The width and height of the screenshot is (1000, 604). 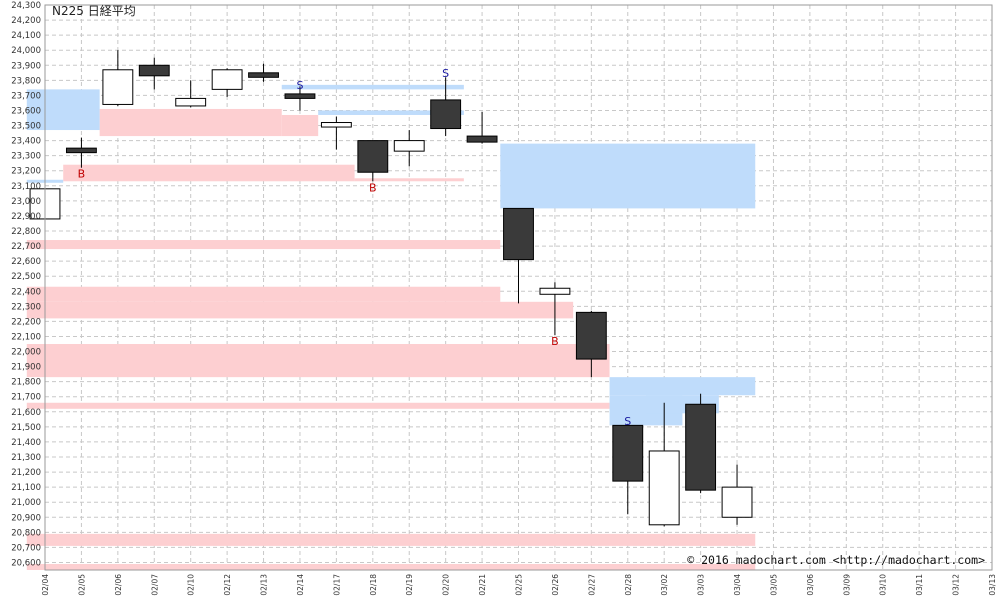 What do you see at coordinates (992, 585) in the screenshot?
I see `x-tick-label: 03/13` at bounding box center [992, 585].